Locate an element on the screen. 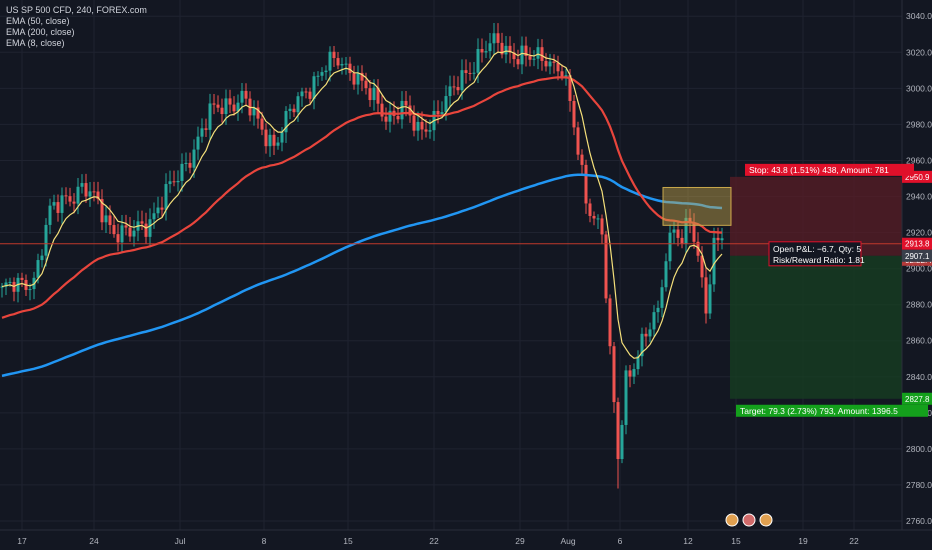 The image size is (932, 550). event-badge-icon is located at coordinates (749, 520).